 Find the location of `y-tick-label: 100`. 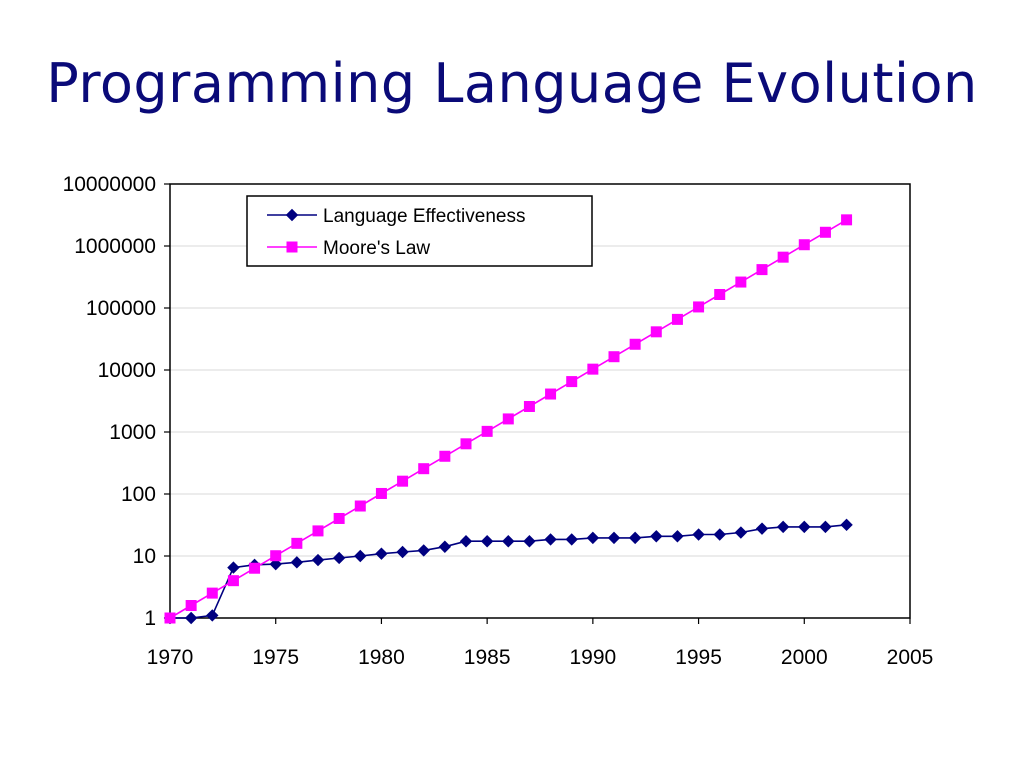

y-tick-label: 100 is located at coordinates (138, 494).